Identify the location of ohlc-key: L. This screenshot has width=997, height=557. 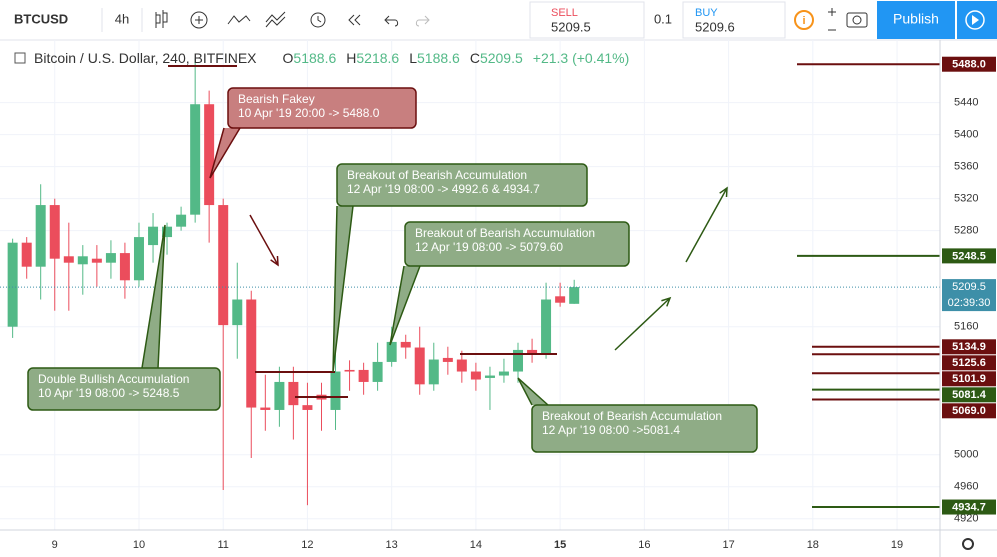
(413, 58).